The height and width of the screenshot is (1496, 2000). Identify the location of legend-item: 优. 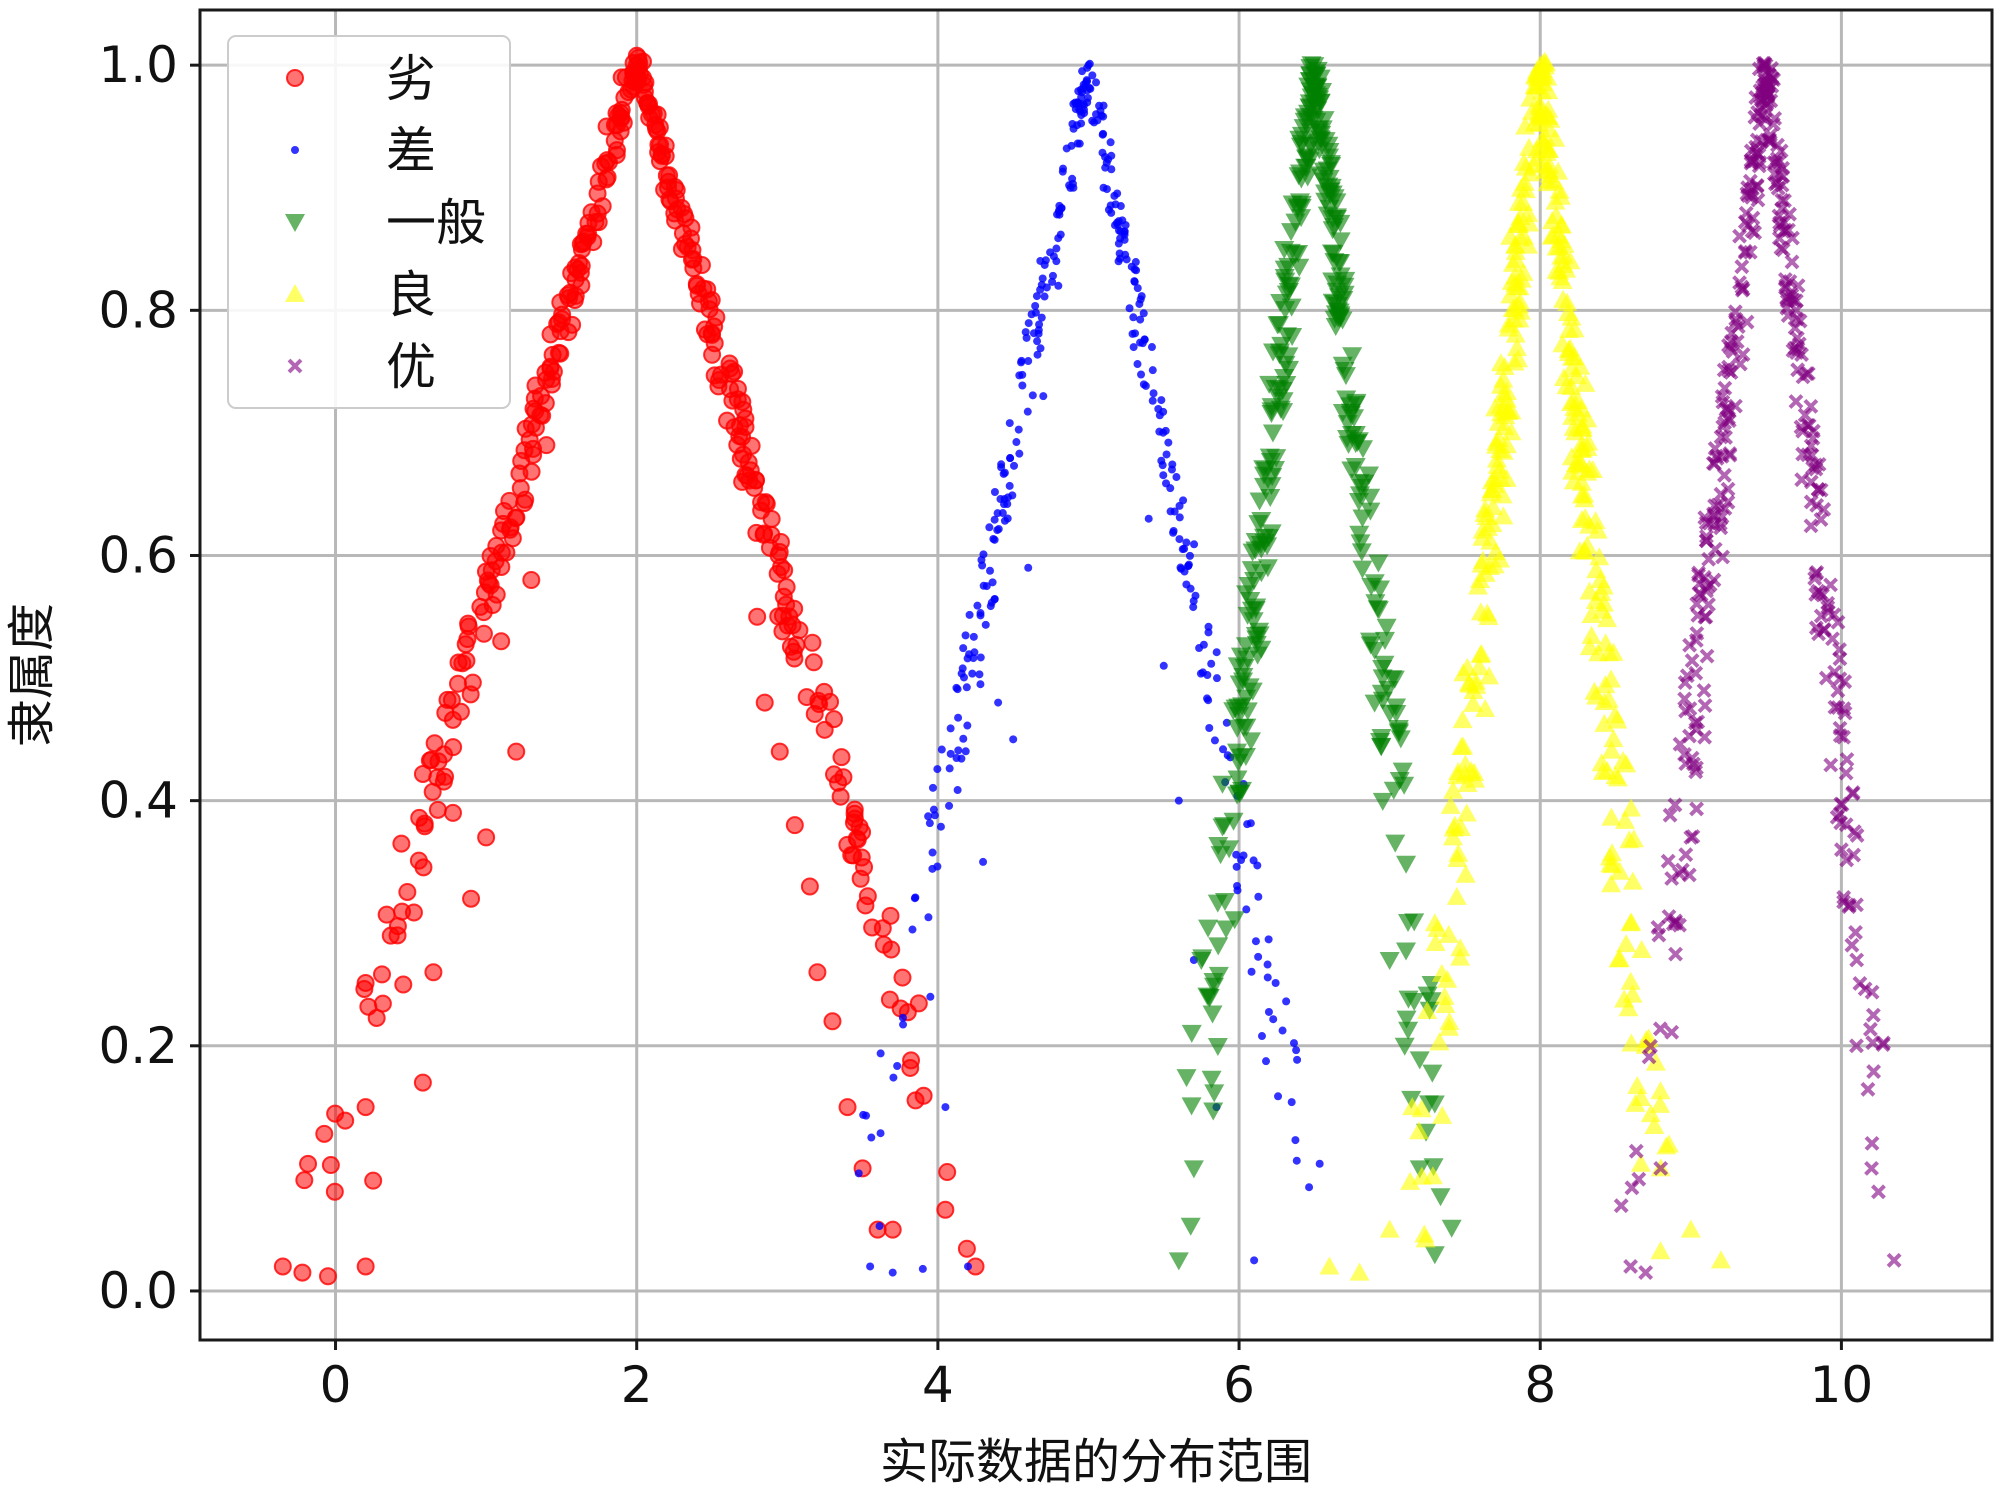
(361, 367).